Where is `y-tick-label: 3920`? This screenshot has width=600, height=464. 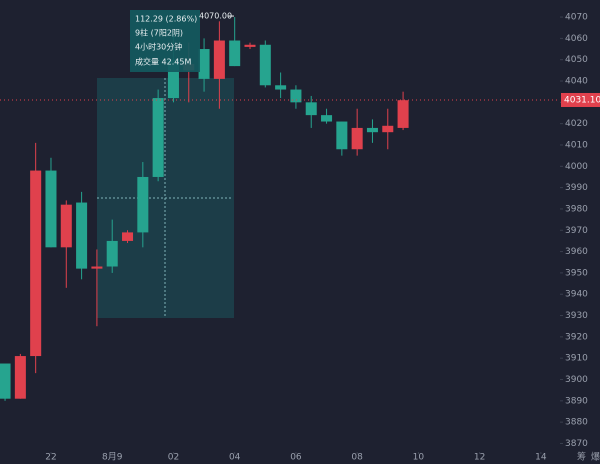 y-tick-label: 3920 is located at coordinates (576, 337).